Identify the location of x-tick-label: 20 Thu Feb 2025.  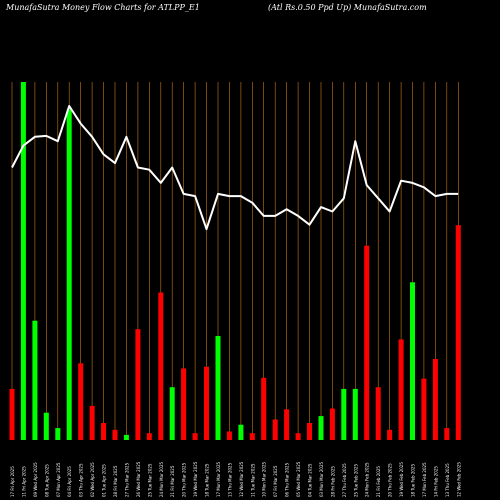
(390, 480).